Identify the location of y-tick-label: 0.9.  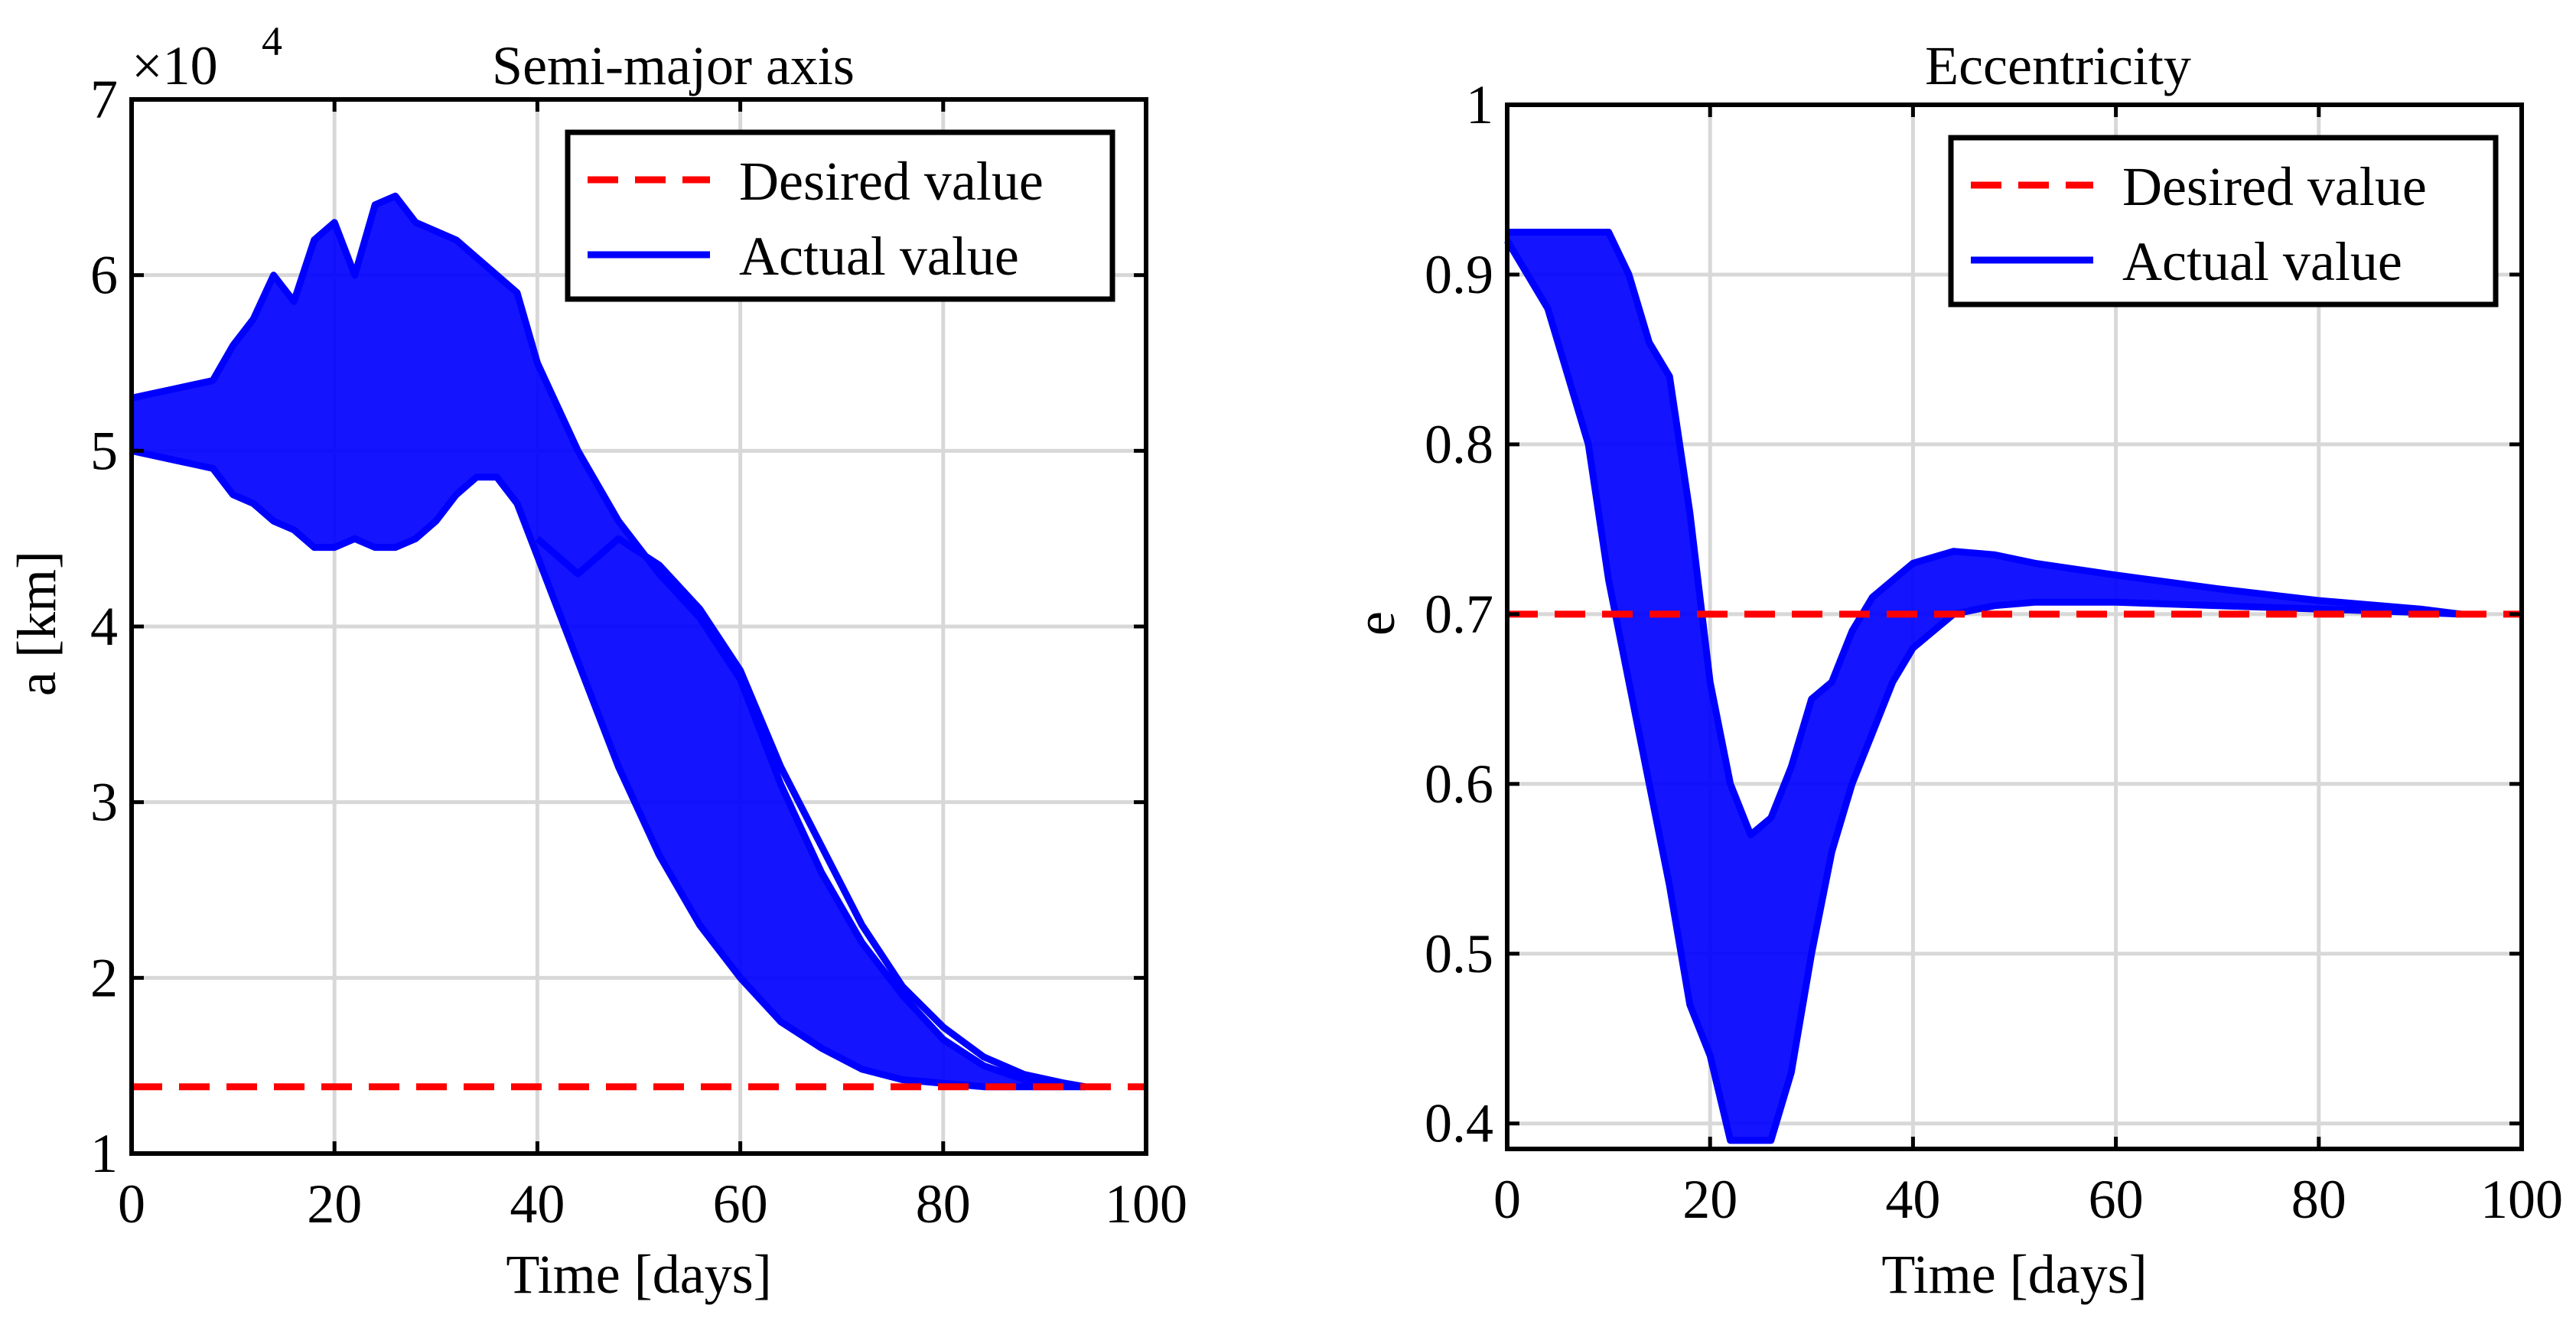
(1459, 274).